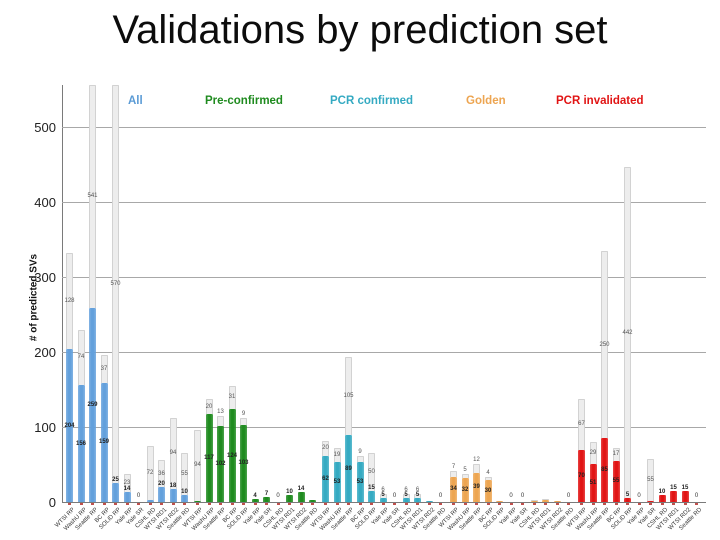 The image size is (720, 540). I want to click on value-label: 204, so click(69, 425).